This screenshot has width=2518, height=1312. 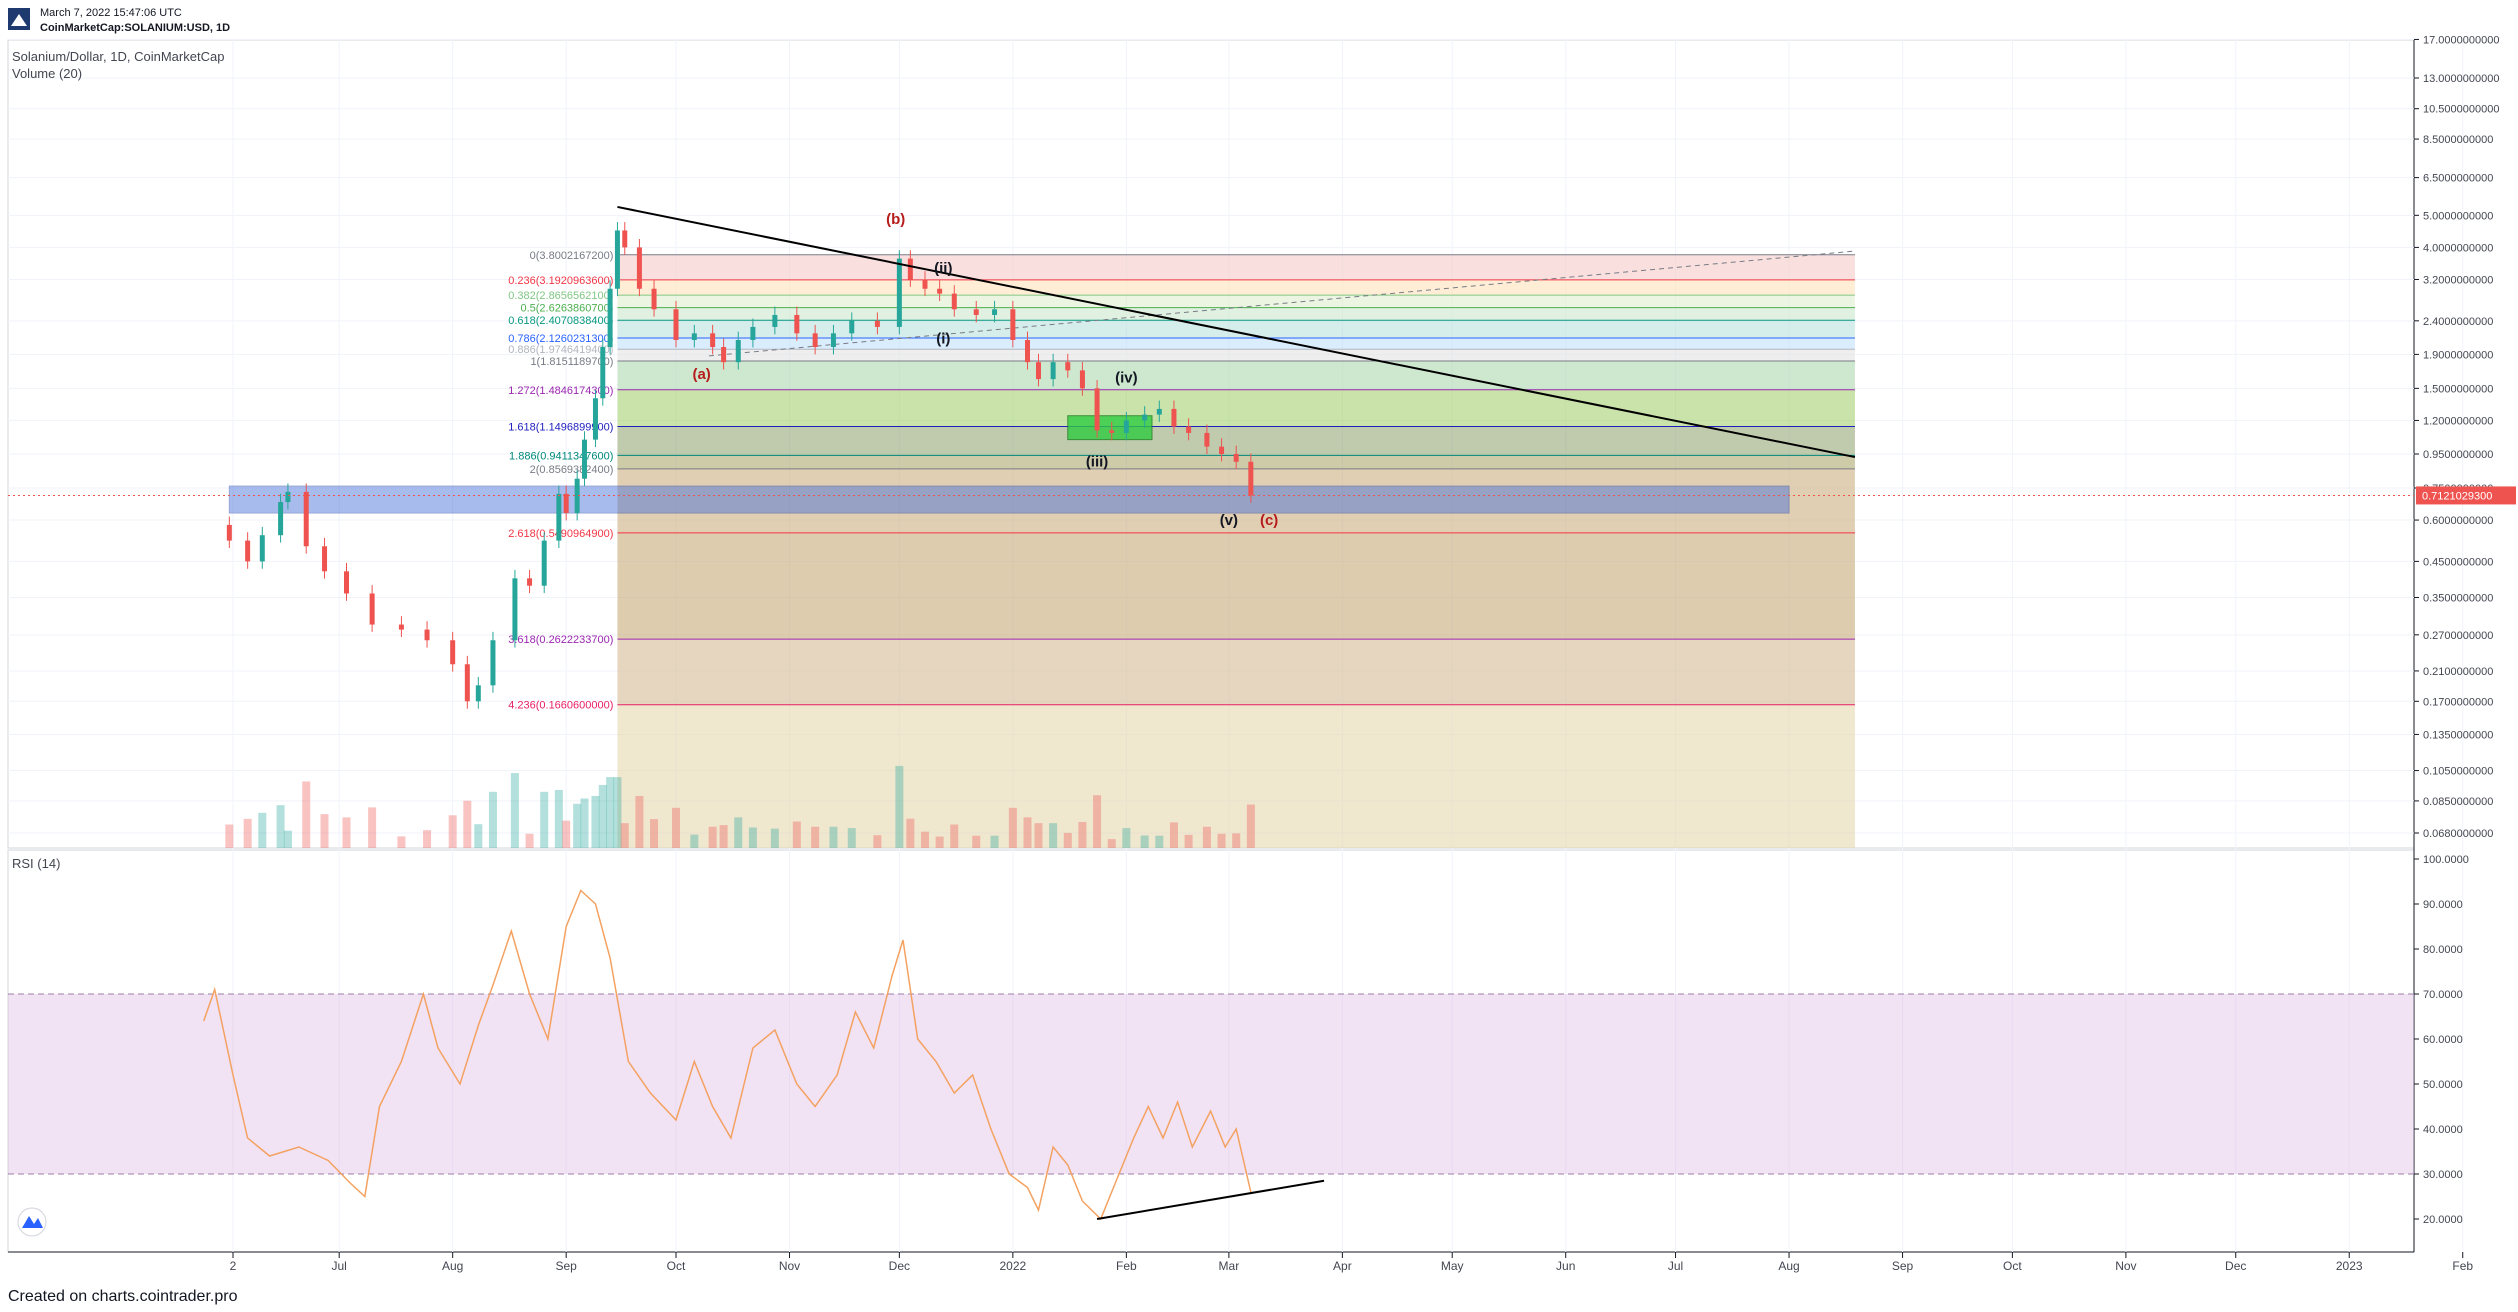 I want to click on price-tick-label: 8.5000000000, so click(x=2458, y=140).